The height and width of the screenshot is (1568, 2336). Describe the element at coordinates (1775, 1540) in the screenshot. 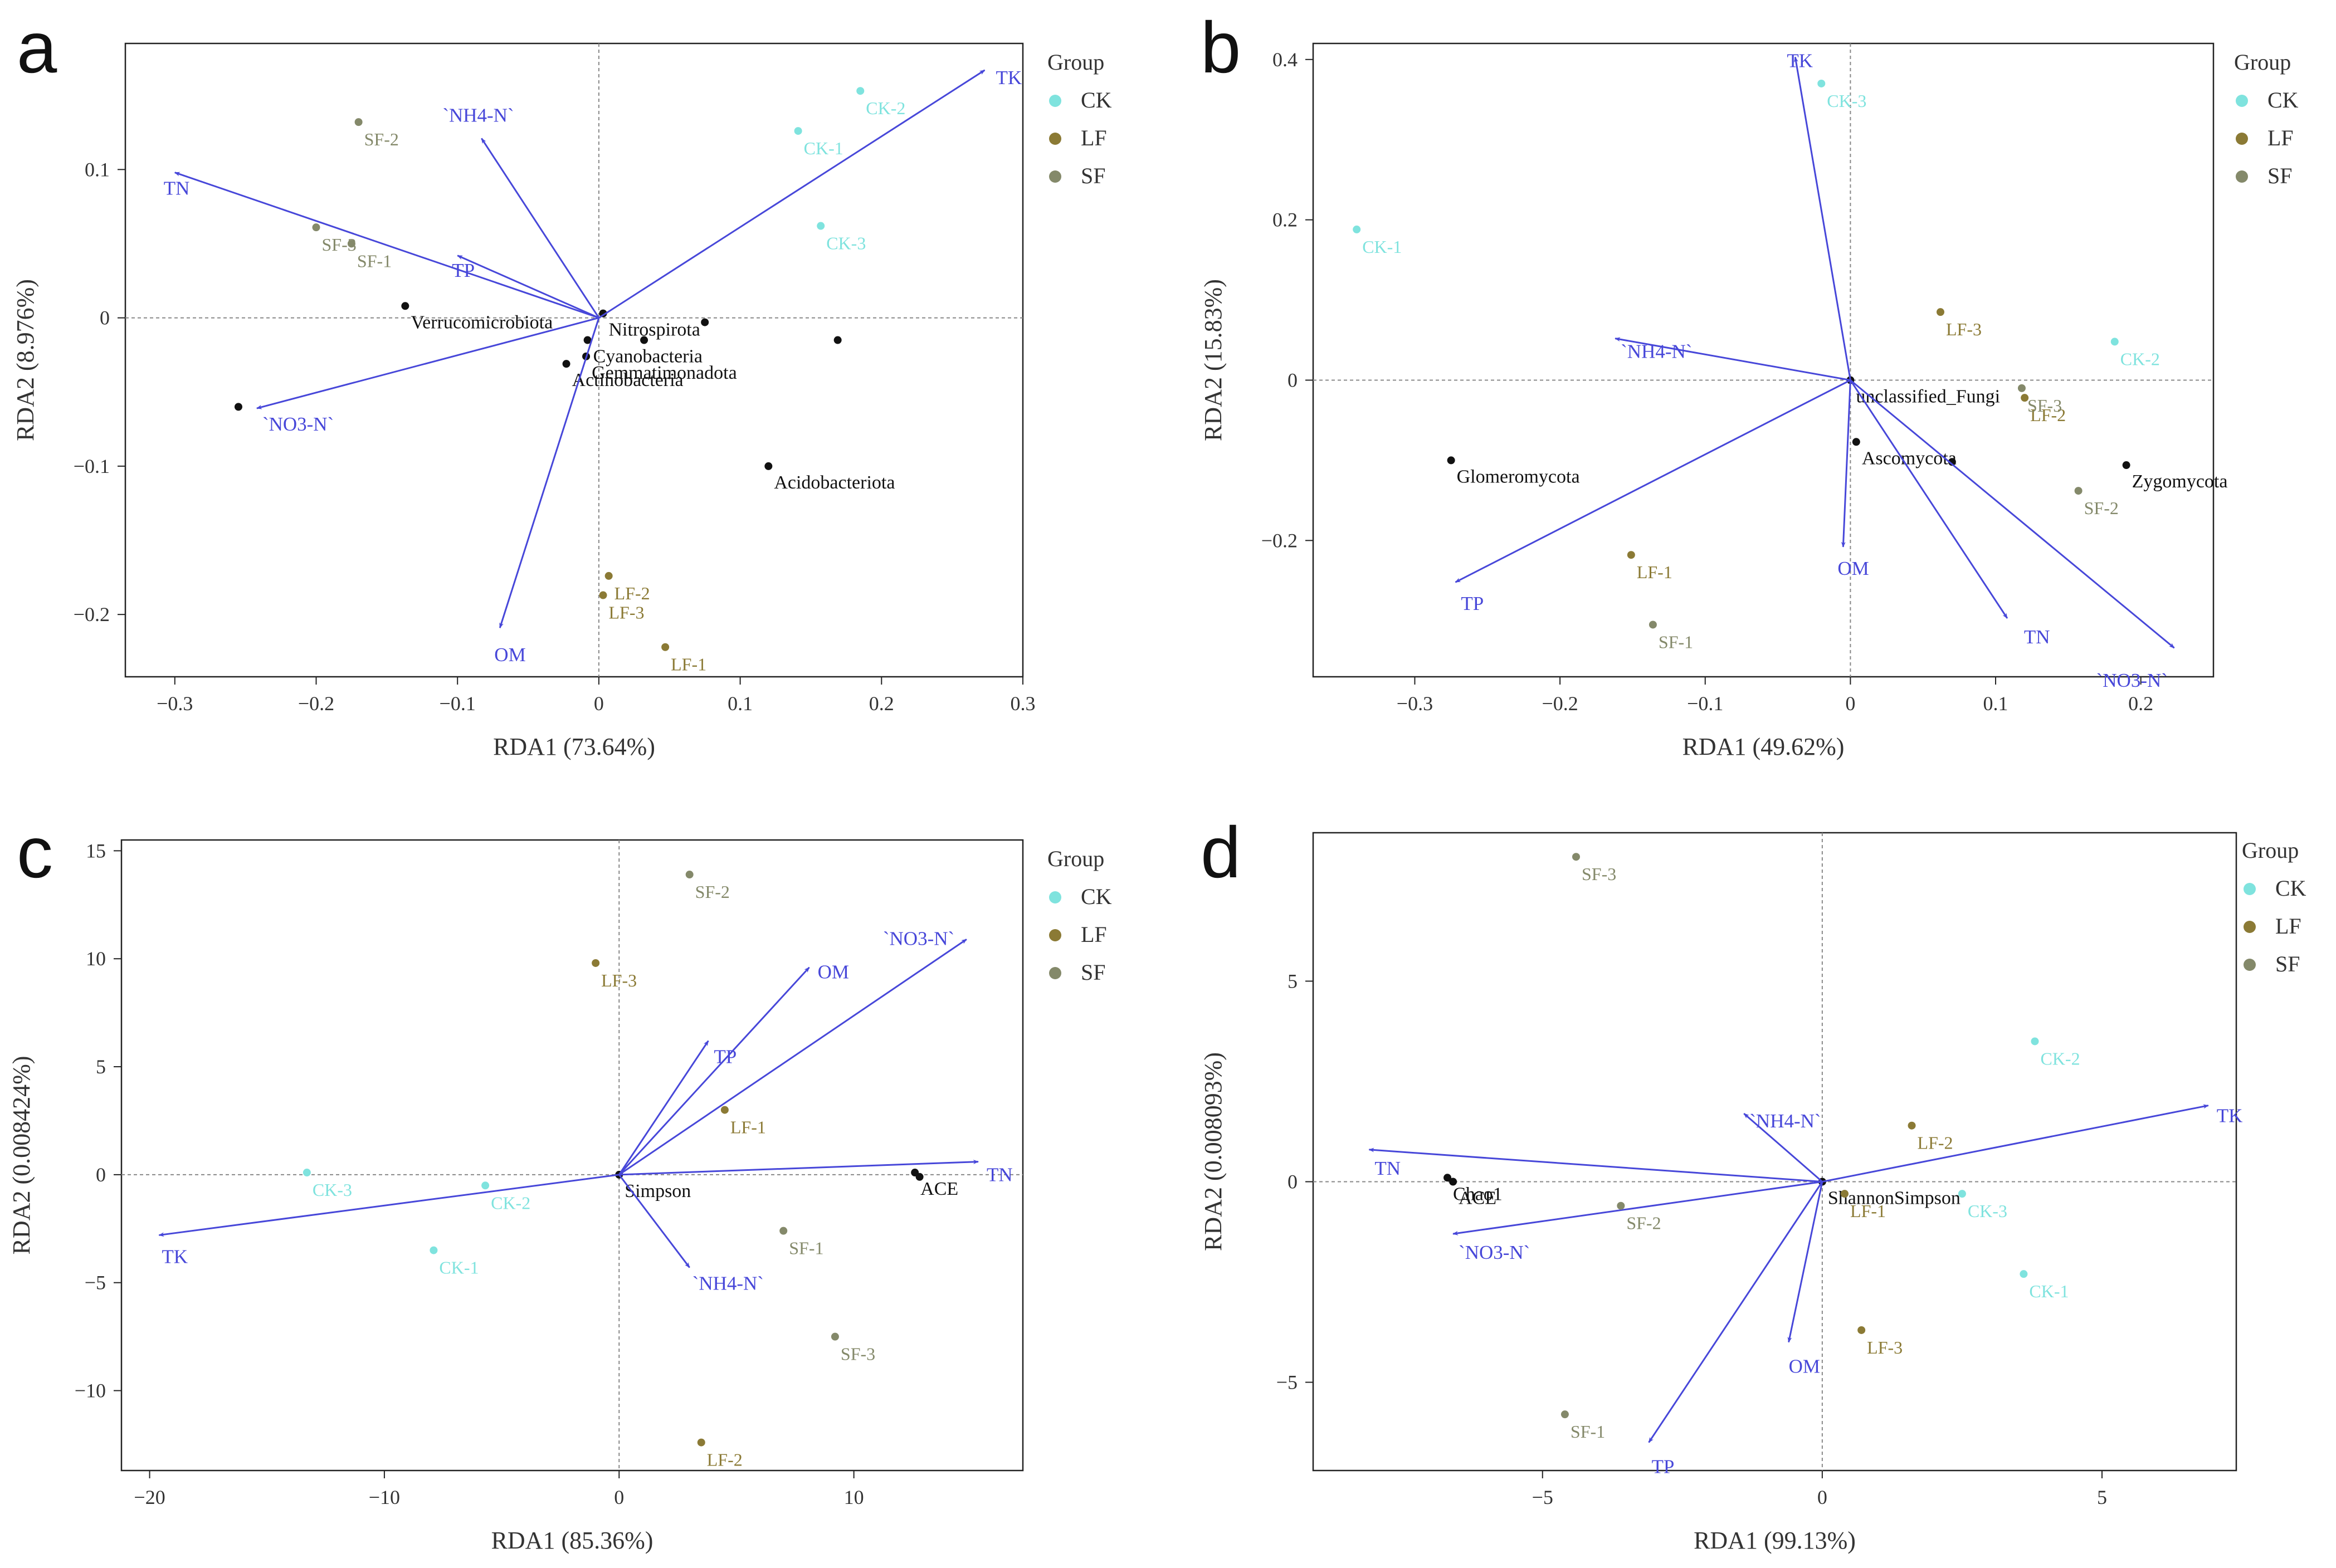

I see `x-axis-title: RDA1 (99.13%)` at that location.